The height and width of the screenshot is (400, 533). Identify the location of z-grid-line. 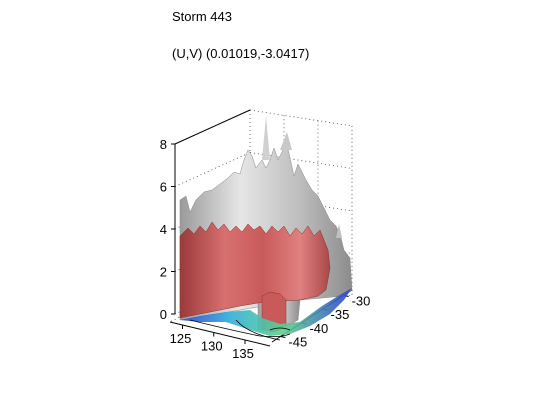
(212, 169).